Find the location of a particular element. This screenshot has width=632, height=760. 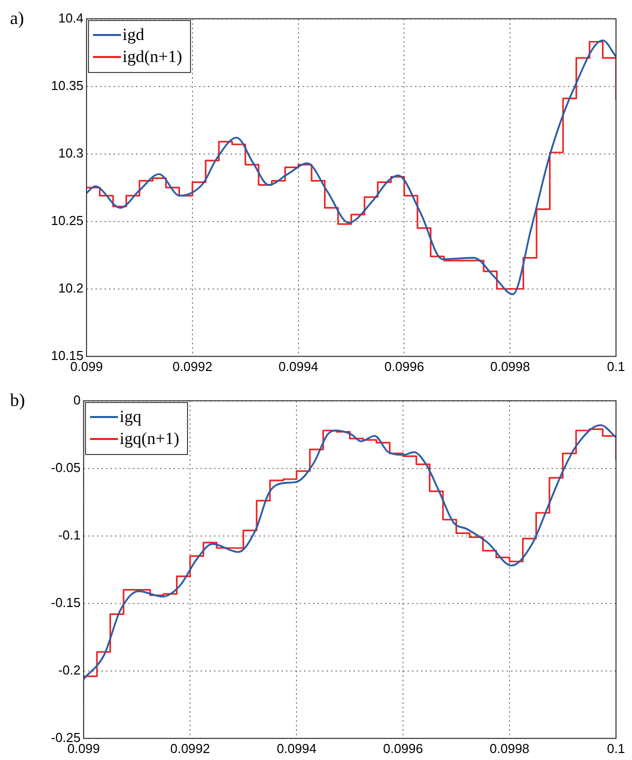

legend-label: igd(n+1) is located at coordinates (152, 57).